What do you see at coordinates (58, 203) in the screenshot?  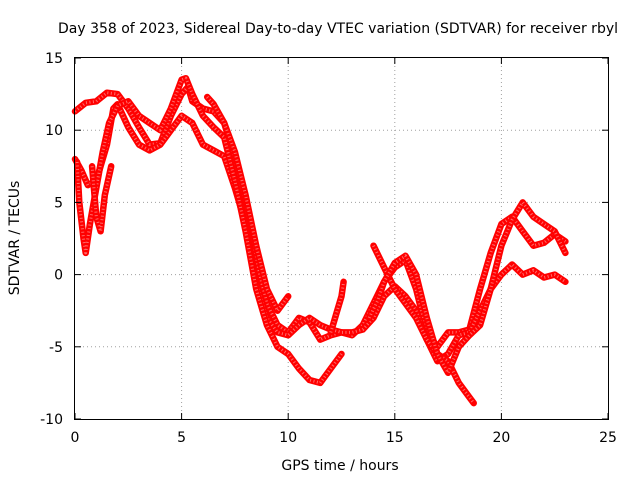 I see `y-tick-label: 5` at bounding box center [58, 203].